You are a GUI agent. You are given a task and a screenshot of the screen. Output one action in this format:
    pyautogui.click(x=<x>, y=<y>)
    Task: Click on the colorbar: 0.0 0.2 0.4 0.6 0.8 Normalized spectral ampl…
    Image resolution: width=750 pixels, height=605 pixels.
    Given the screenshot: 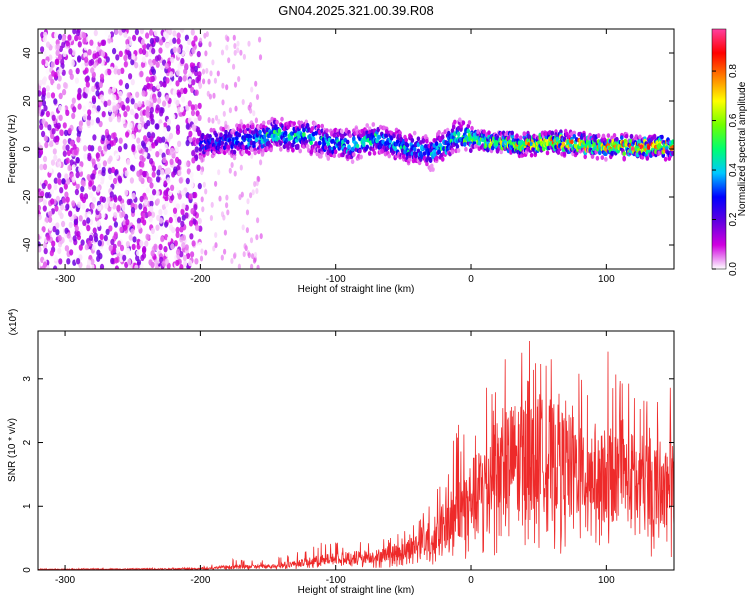 What is the action you would take?
    pyautogui.click(x=729, y=152)
    